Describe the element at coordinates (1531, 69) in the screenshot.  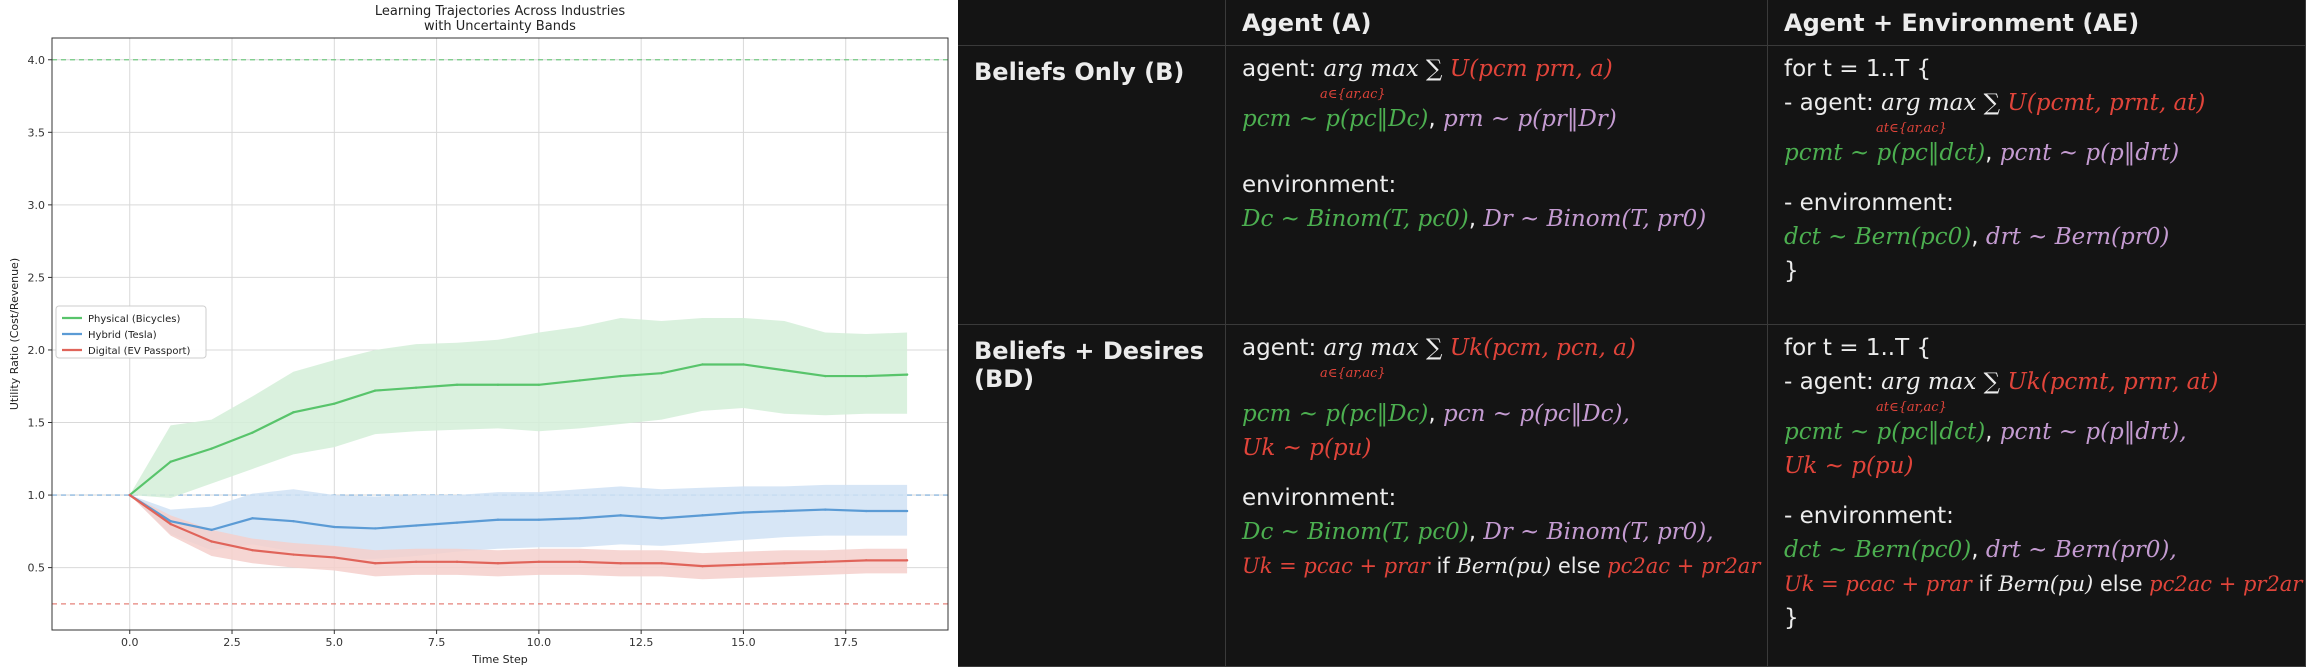
I see `utility-expression: U(pcm prn, a)` at that location.